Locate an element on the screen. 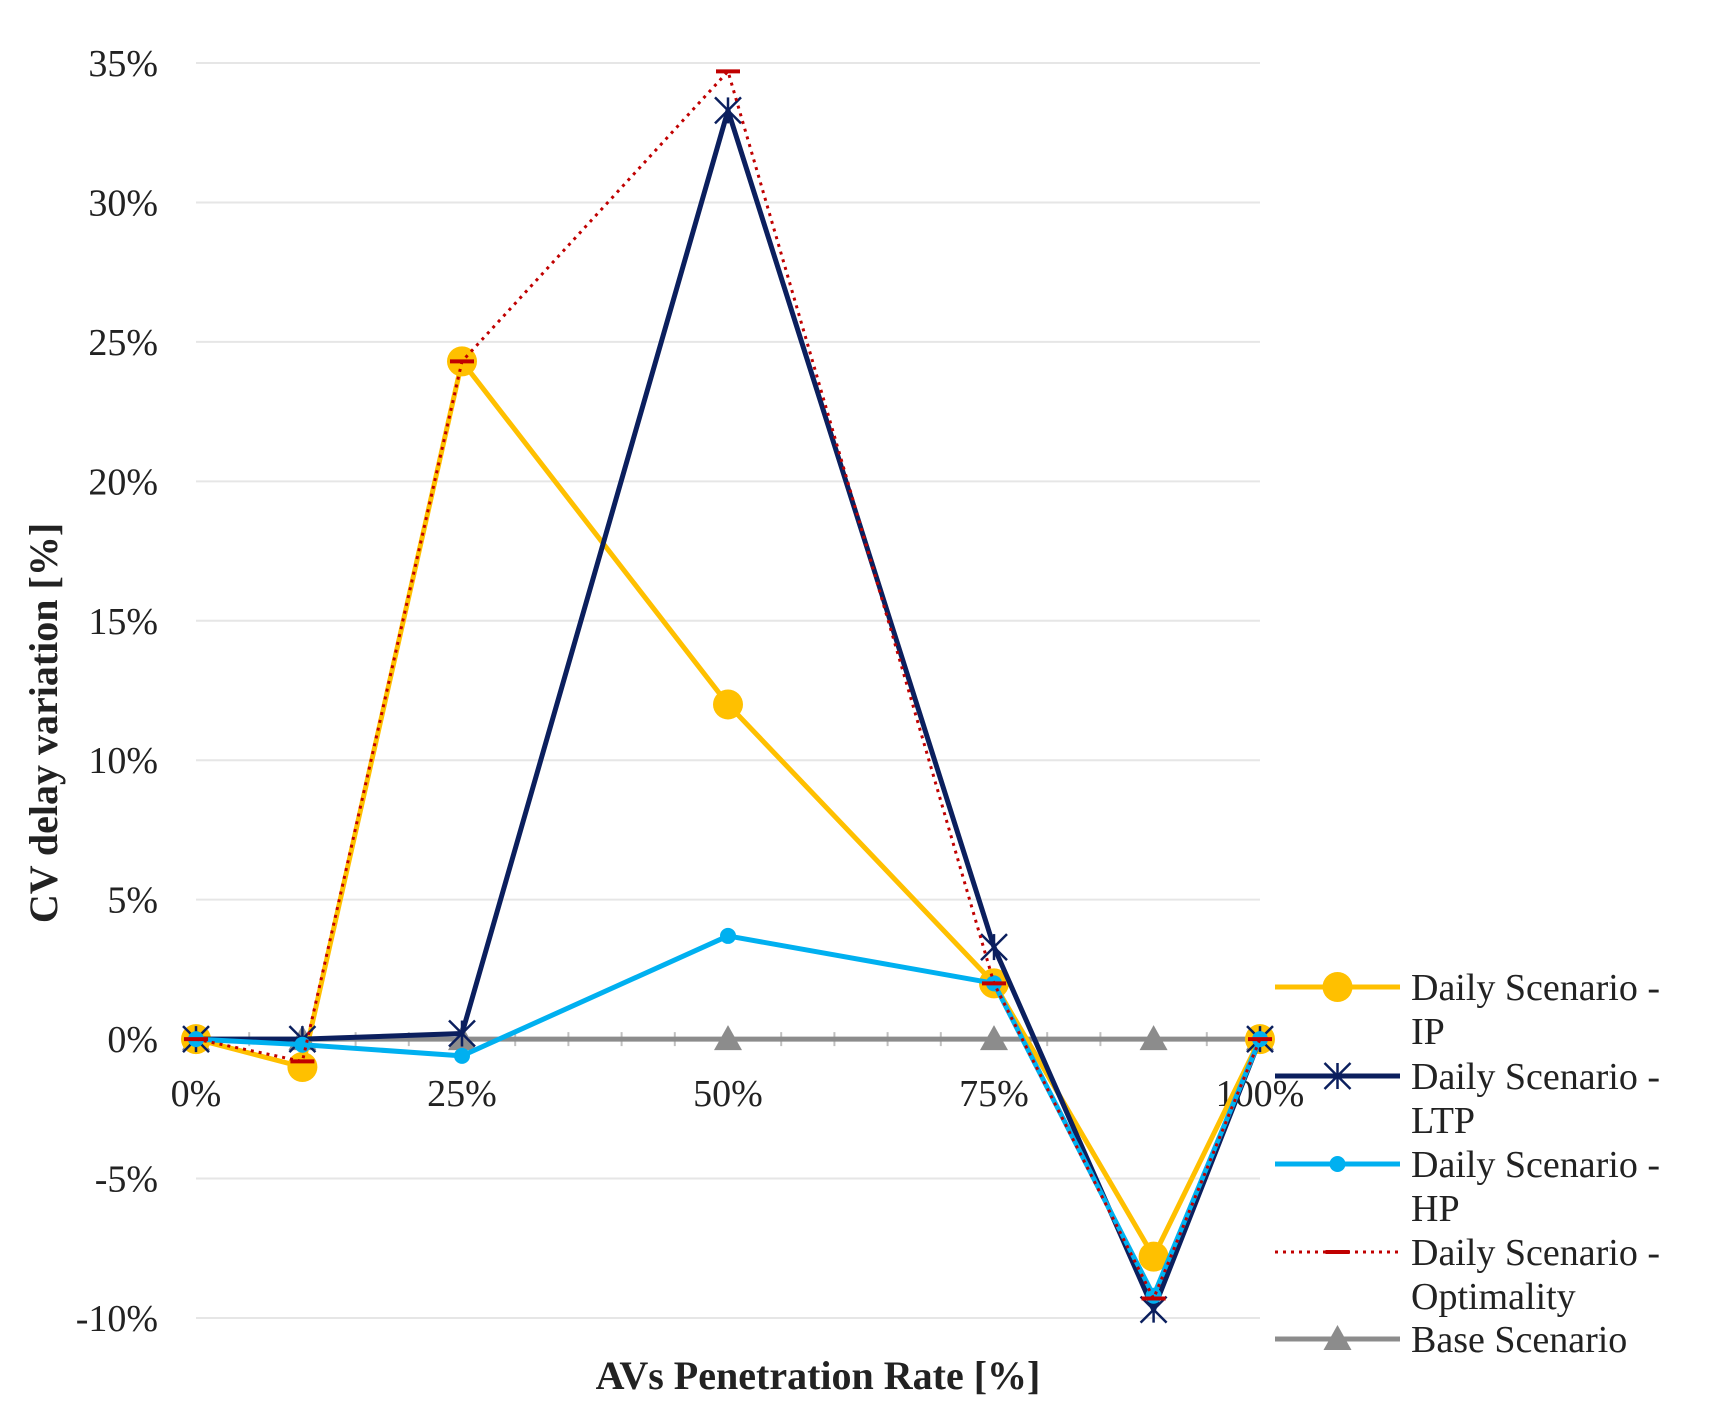 Image resolution: width=1712 pixels, height=1425 pixels. legend-item: Daily Scenario -HP is located at coordinates (1467, 1187).